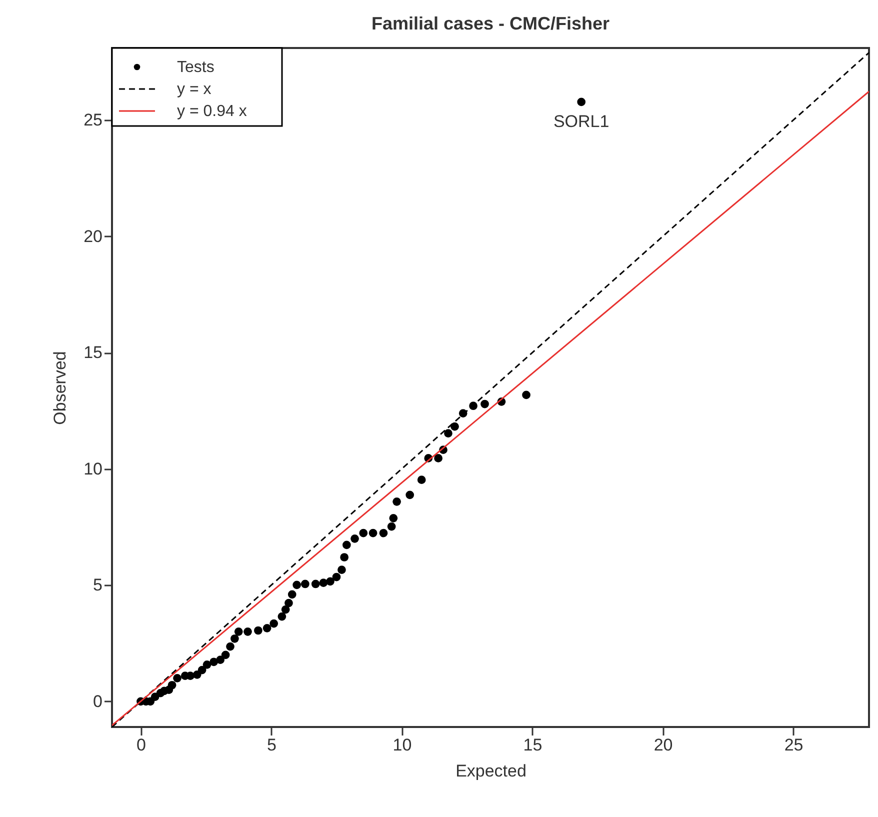 This screenshot has width=878, height=817. What do you see at coordinates (490, 23) in the screenshot?
I see `chart-title: Familial cases - CMC/Fisher` at bounding box center [490, 23].